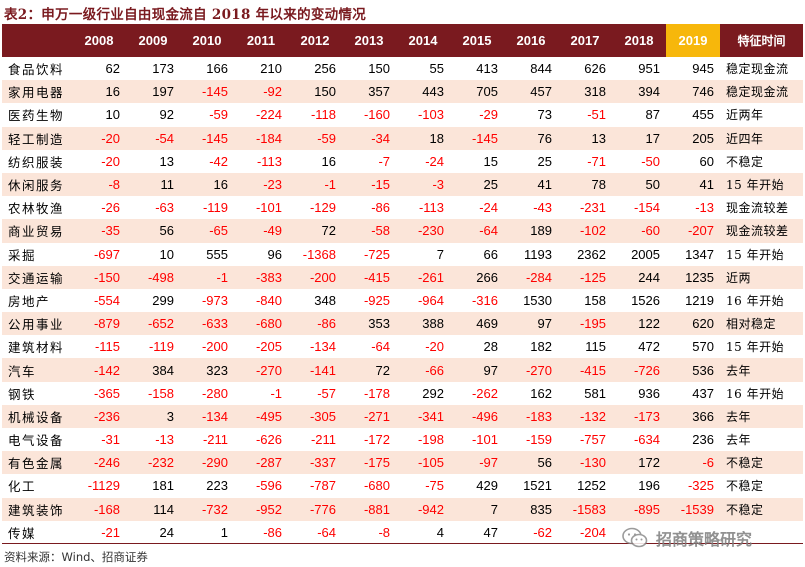 The width and height of the screenshot is (805, 567). What do you see at coordinates (218, 231) in the screenshot?
I see `cashflow-value: -65` at bounding box center [218, 231].